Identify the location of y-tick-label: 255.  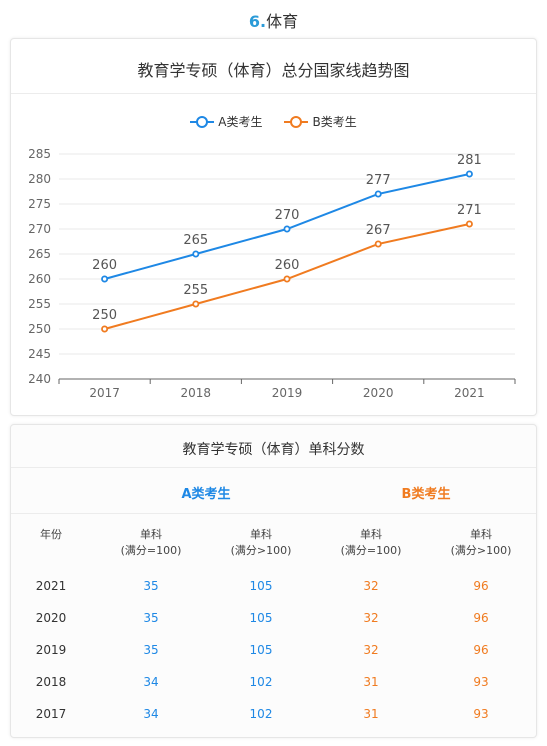
(39, 304).